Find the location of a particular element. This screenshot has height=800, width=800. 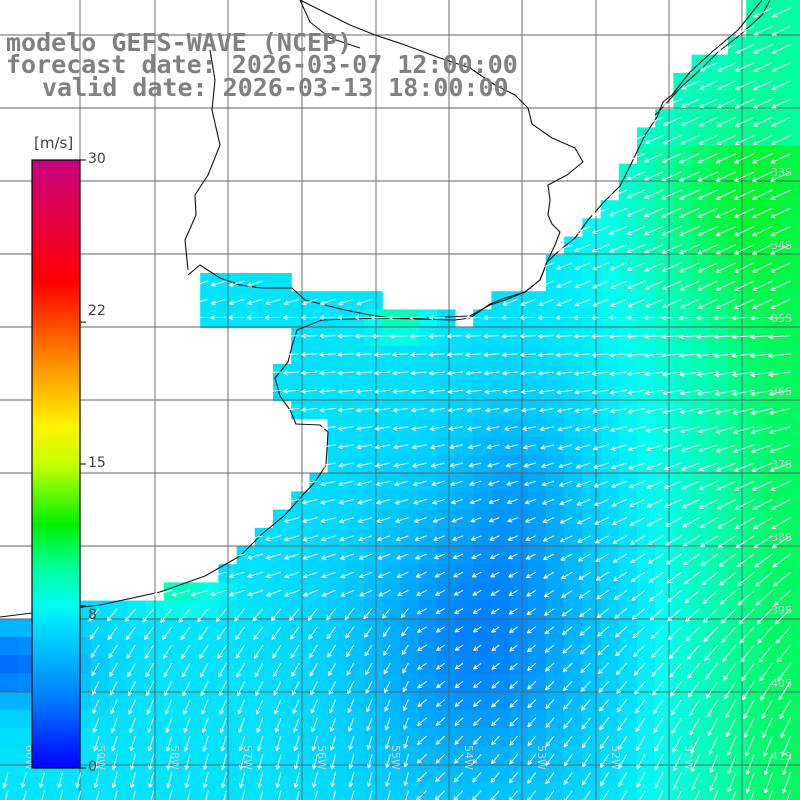

lon-label: 54W is located at coordinates (468, 757).